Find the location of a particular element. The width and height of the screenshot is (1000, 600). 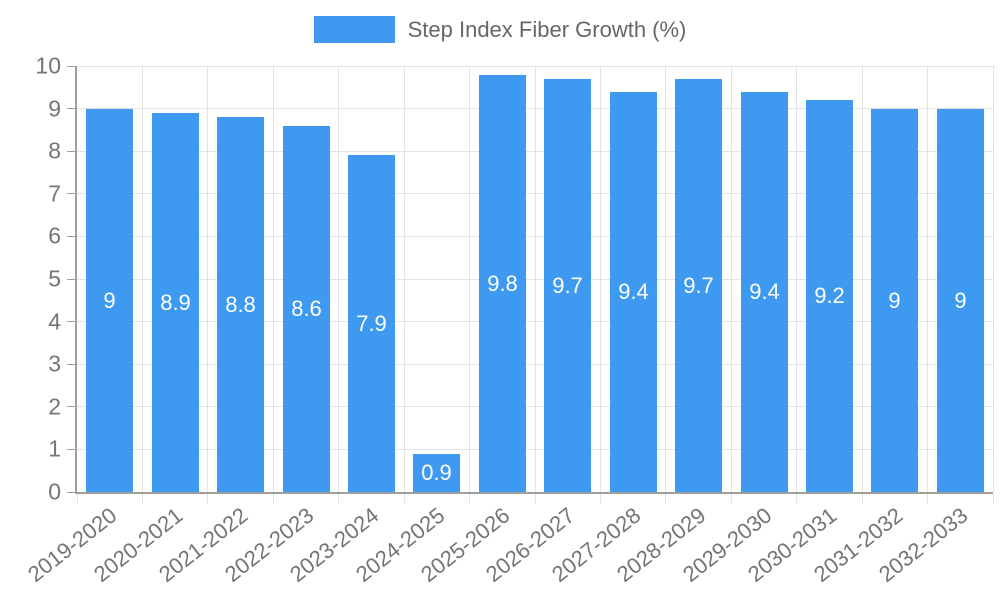

y-axis-tick-label: 5 is located at coordinates (54, 278).